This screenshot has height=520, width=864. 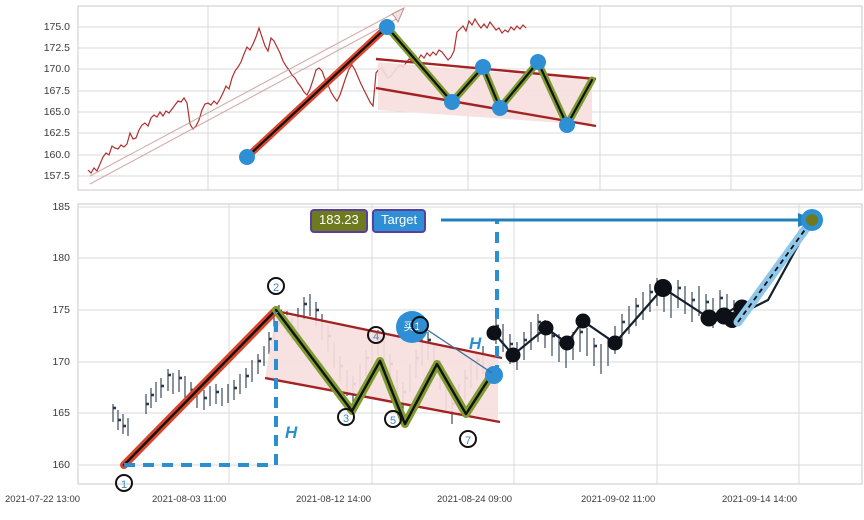 I want to click on overview-rail-lower, so click(x=245, y=100).